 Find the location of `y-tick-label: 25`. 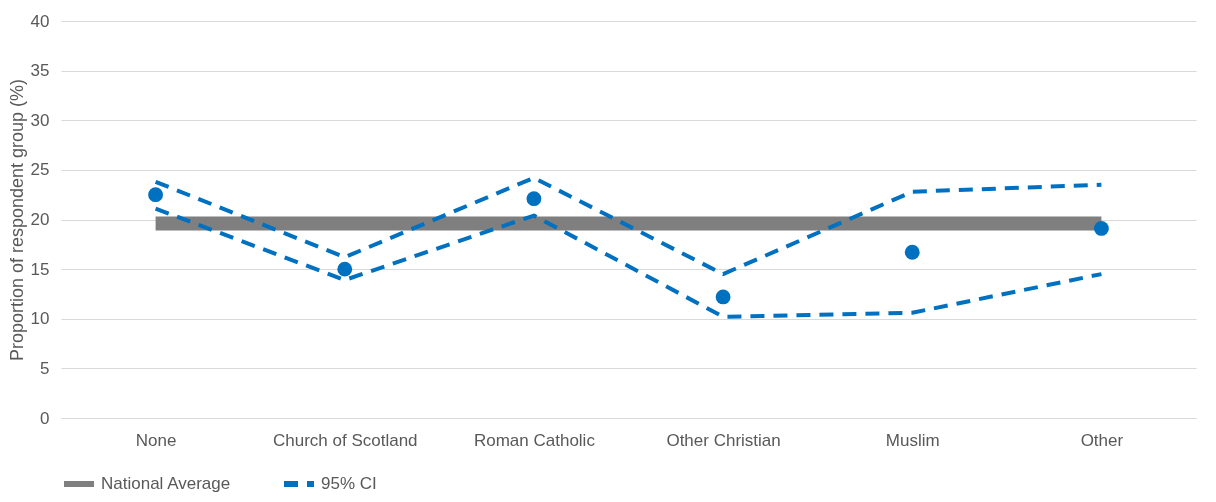

y-tick-label: 25 is located at coordinates (40, 170).